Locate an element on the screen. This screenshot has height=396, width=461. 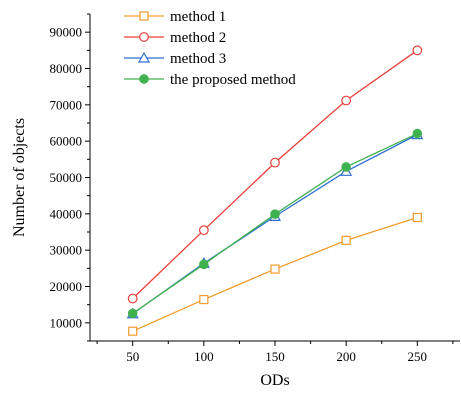
legend-item: method 2 is located at coordinates (175, 38).